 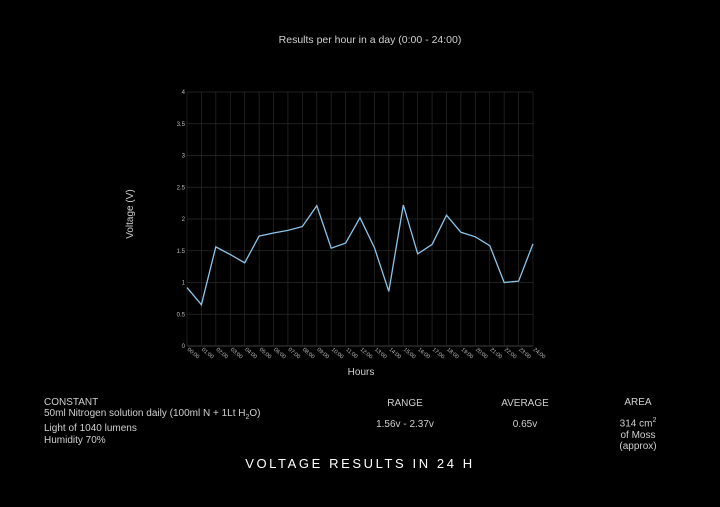 What do you see at coordinates (181, 125) in the screenshot?
I see `y-tick-label: 3.5` at bounding box center [181, 125].